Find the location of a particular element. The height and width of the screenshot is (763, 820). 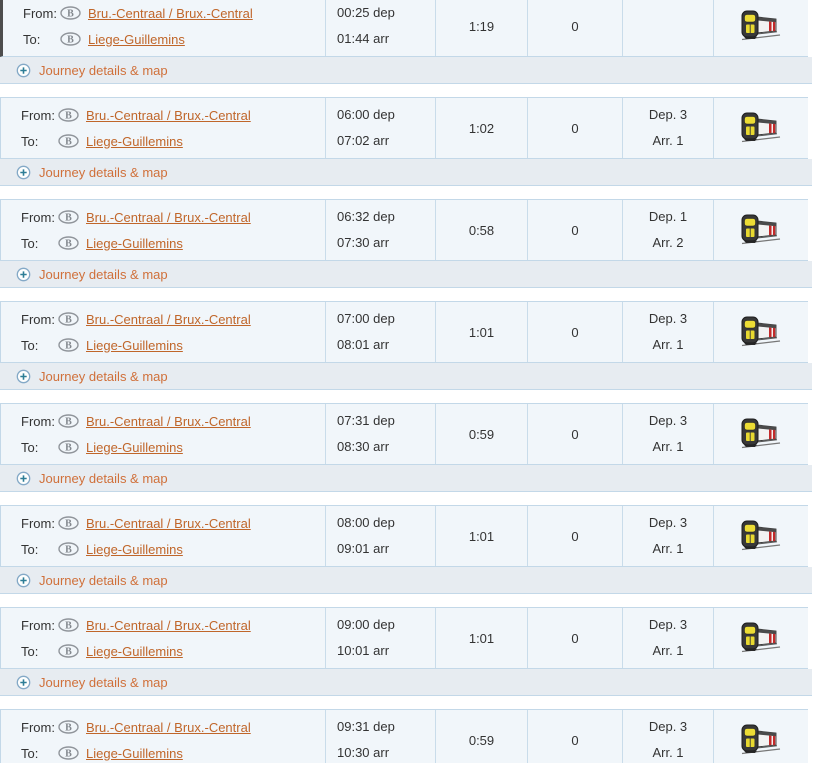

departure-time: 07:31 dep is located at coordinates (366, 420).